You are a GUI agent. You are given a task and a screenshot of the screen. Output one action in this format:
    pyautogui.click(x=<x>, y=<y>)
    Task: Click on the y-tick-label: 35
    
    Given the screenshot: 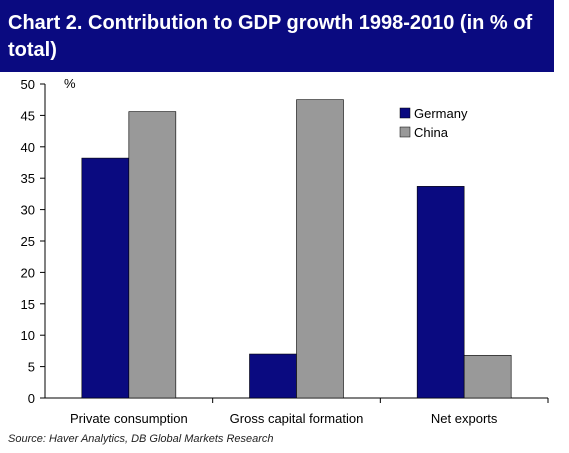 What is the action you would take?
    pyautogui.click(x=28, y=178)
    